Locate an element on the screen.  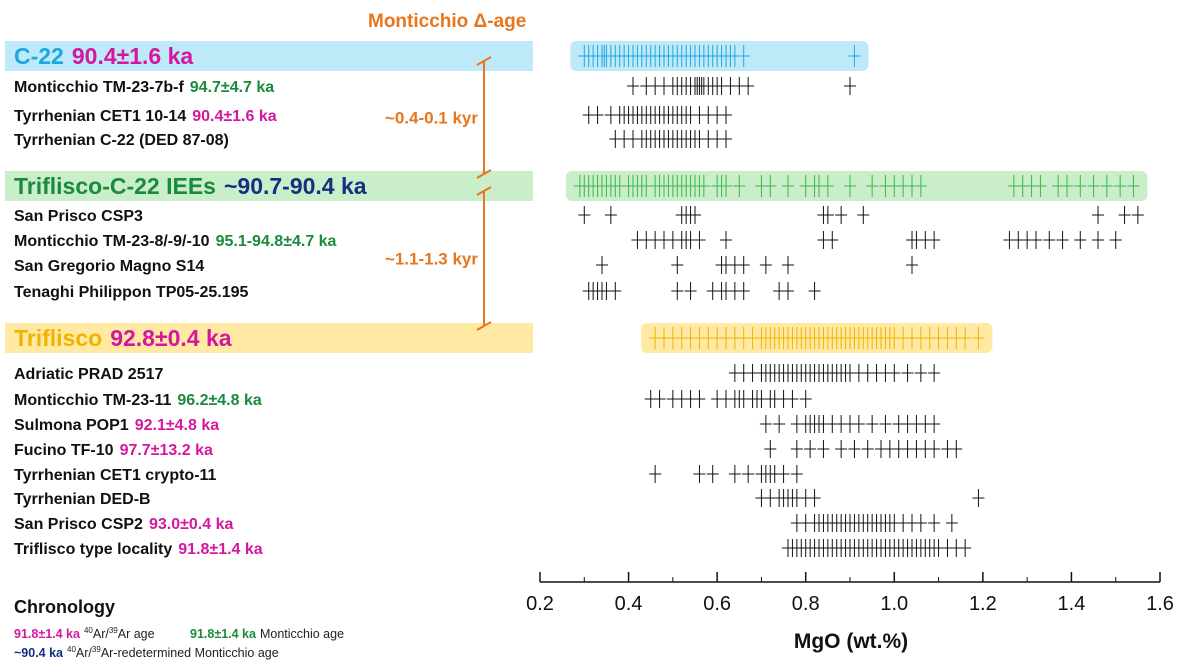
chronology-sup: 39 is located at coordinates (96, 649).